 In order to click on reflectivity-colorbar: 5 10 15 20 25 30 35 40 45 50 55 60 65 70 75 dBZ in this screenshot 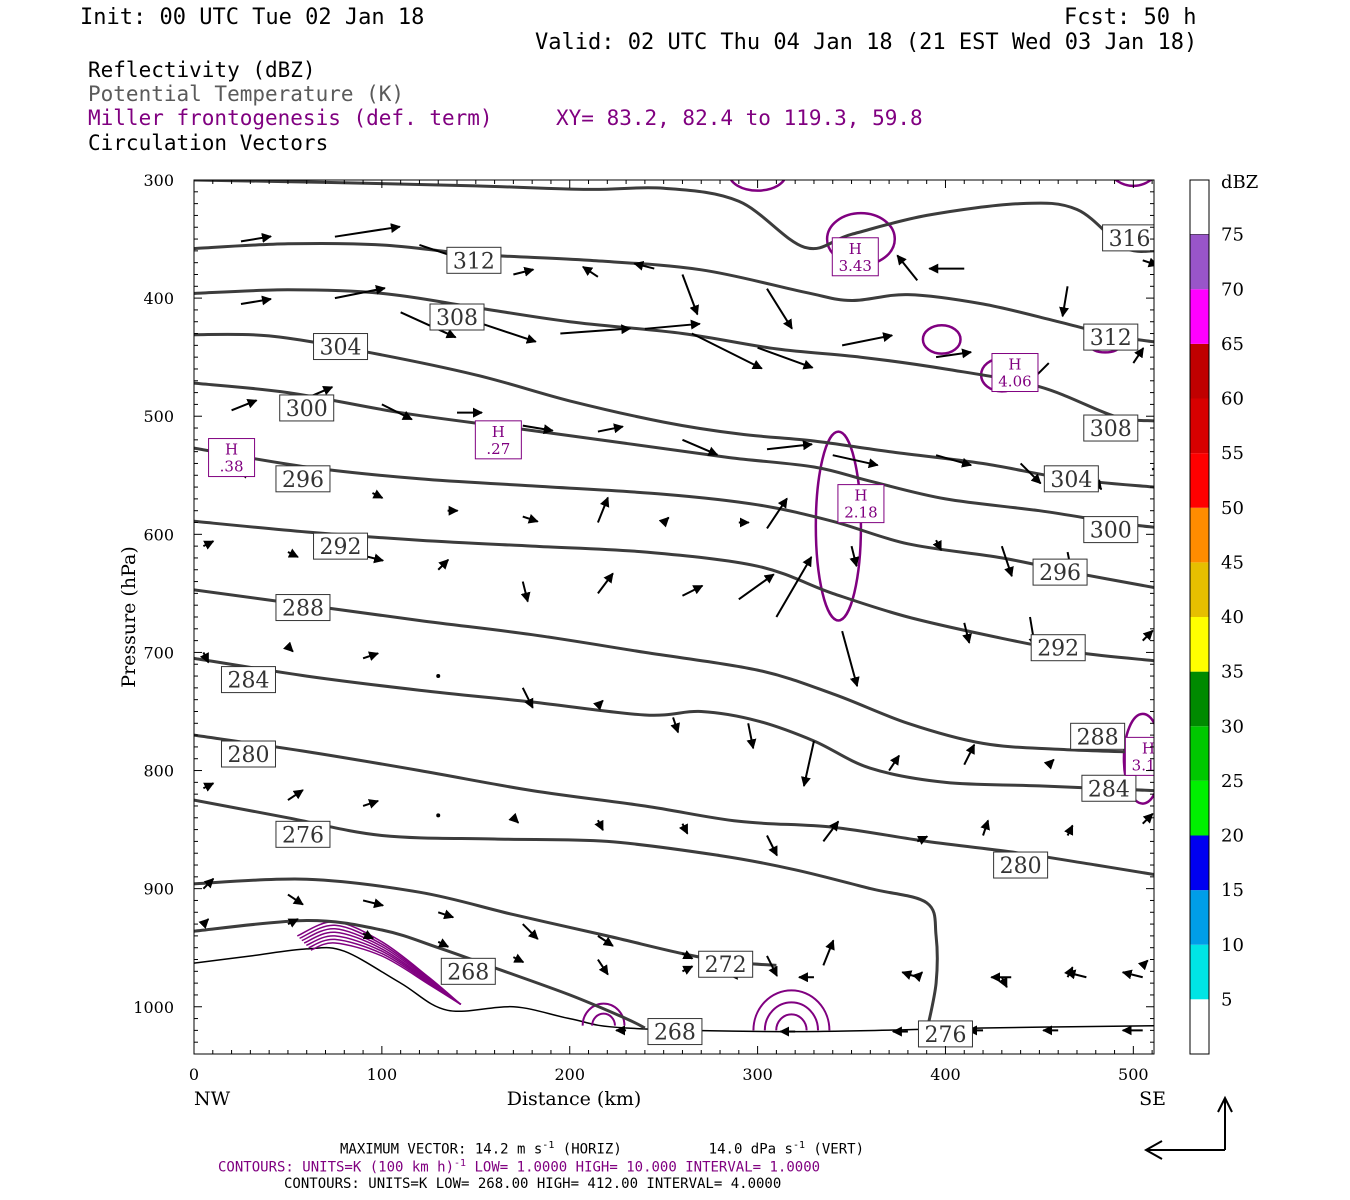, I will do `click(1223, 613)`.